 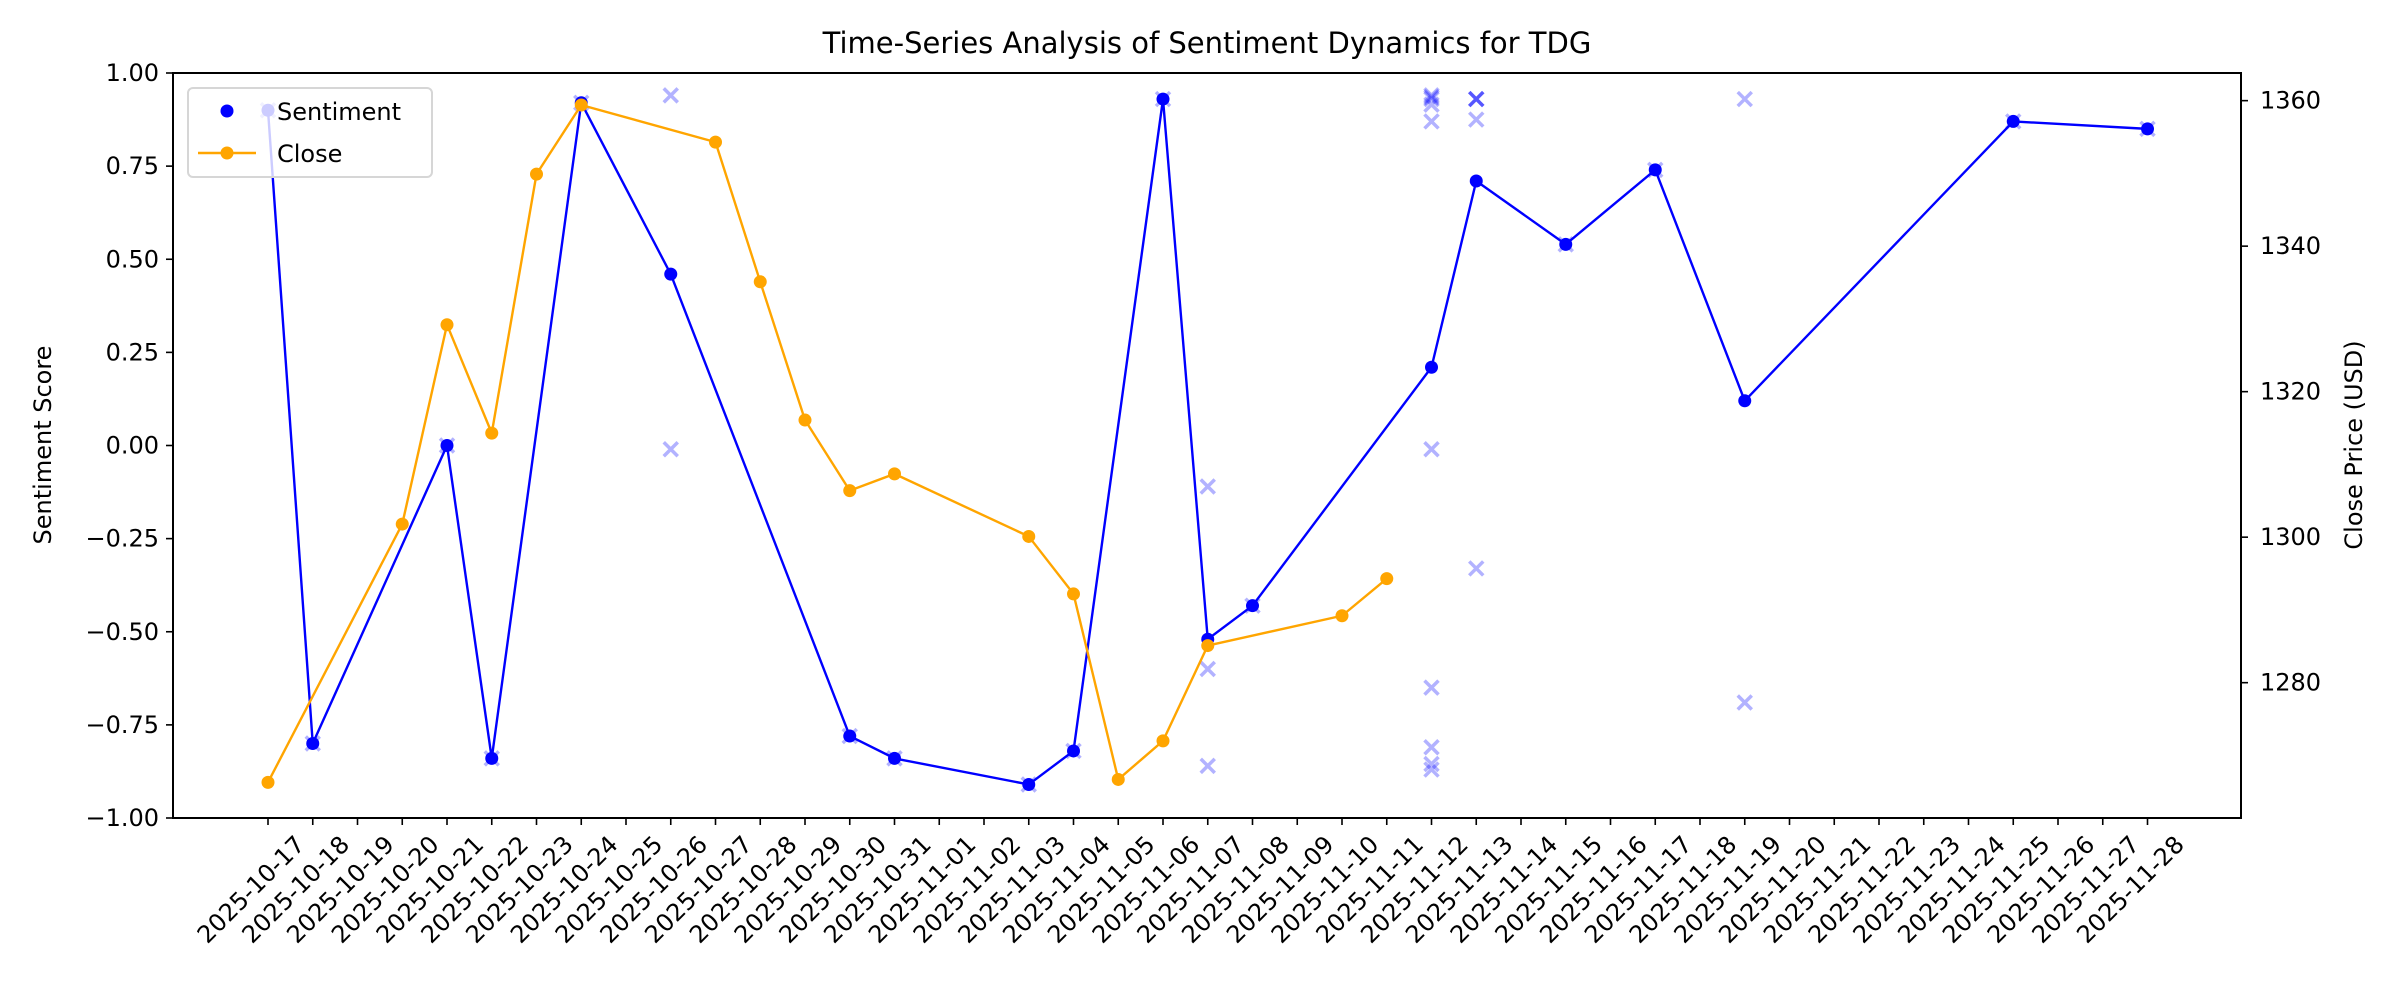 What do you see at coordinates (132, 166) in the screenshot?
I see `left-tick-label: 0.75` at bounding box center [132, 166].